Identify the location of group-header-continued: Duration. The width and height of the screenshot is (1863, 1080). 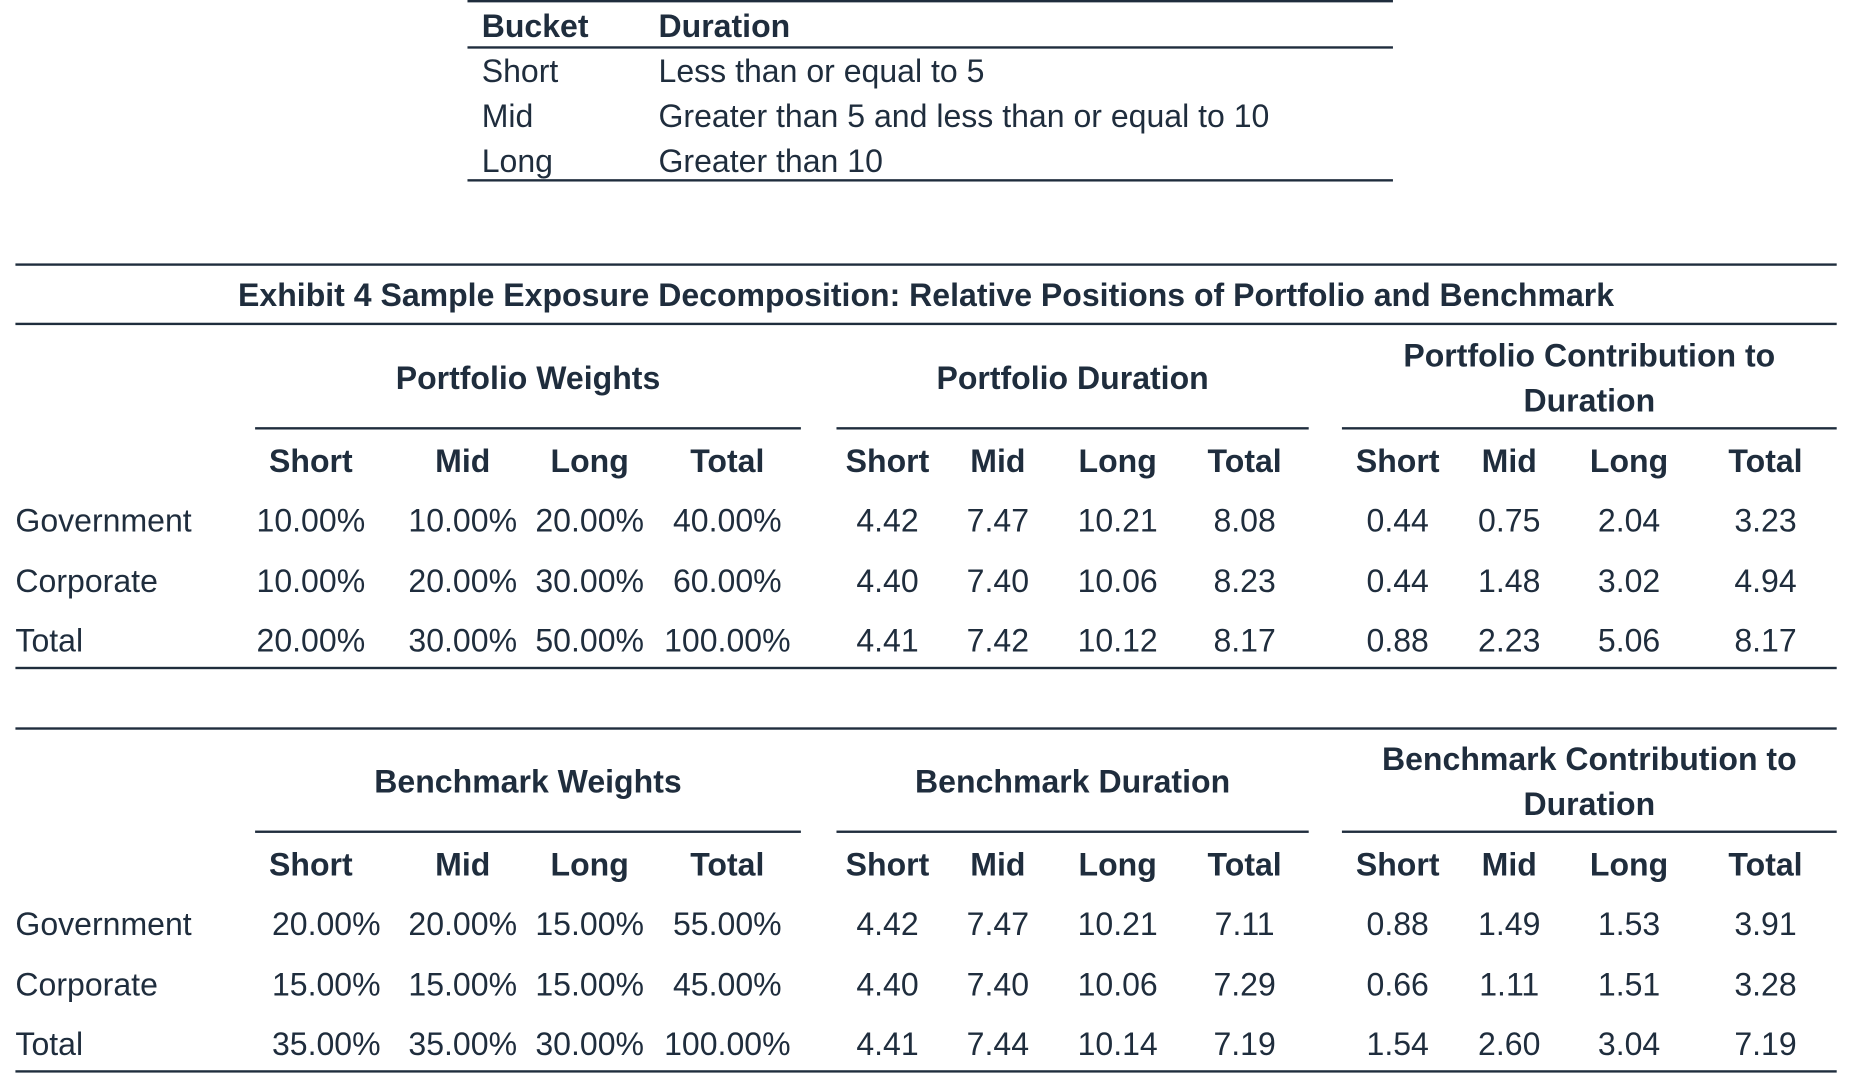
(1589, 401).